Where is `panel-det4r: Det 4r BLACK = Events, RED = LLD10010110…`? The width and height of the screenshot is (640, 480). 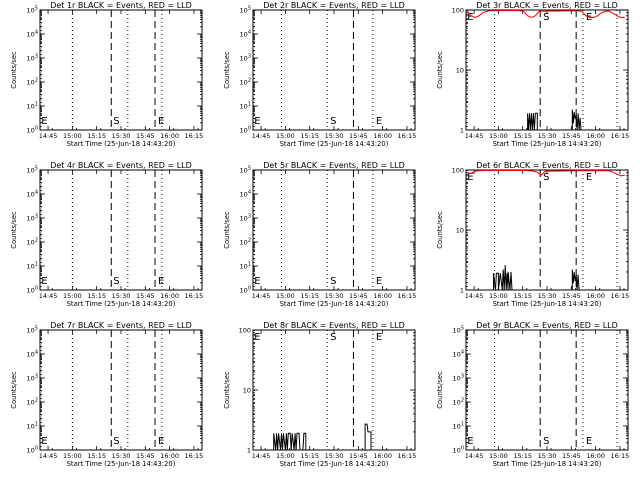 panel-det4r: Det 4r BLACK = Events, RED = LLD10010110… is located at coordinates (106, 234).